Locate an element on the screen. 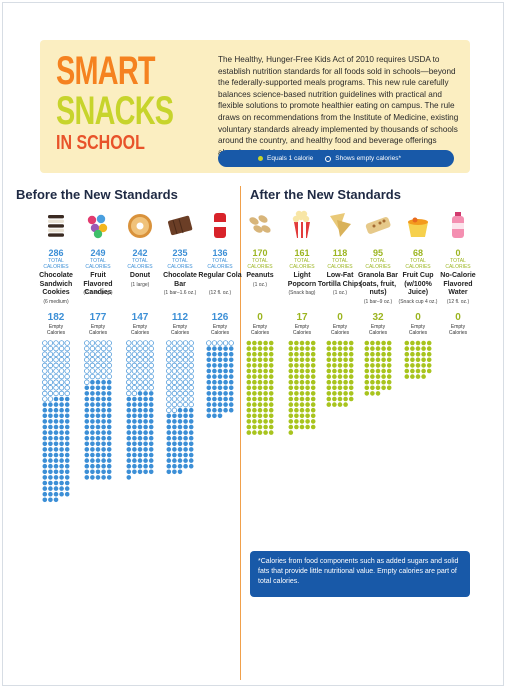  food-name: Granola Bar (oats, fruit, nuts) is located at coordinates (378, 284).